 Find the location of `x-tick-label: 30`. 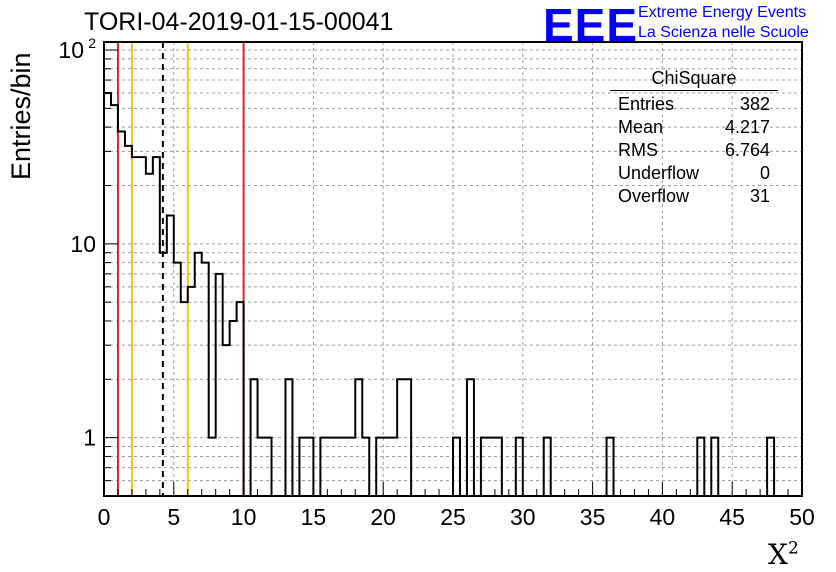

x-tick-label: 30 is located at coordinates (523, 517).